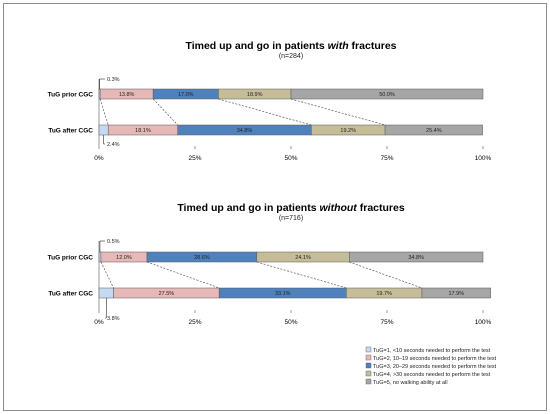  Describe the element at coordinates (113, 80) in the screenshot. I see `bar-value-label: 0.3%` at that location.